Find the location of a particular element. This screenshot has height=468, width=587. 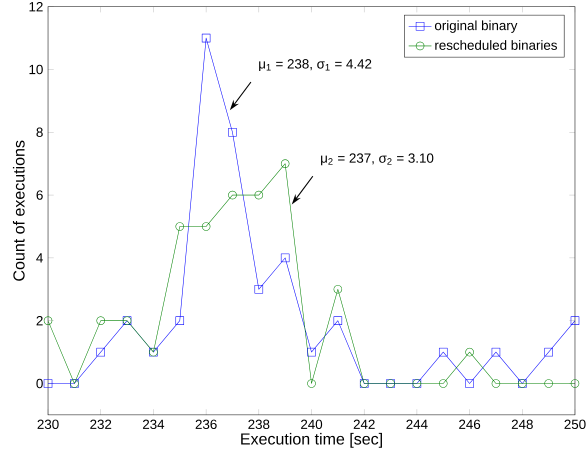

x-tick-label: 236 is located at coordinates (206, 424).